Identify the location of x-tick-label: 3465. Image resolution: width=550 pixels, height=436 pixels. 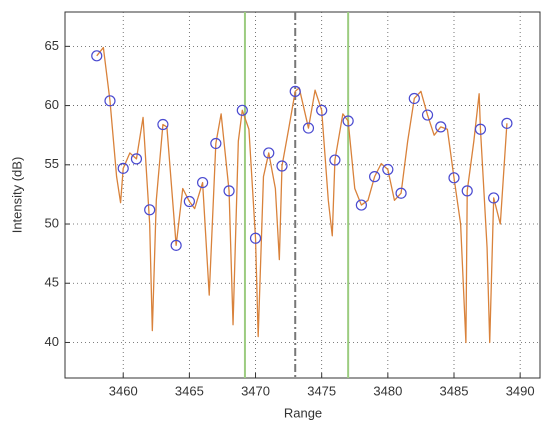
(189, 390).